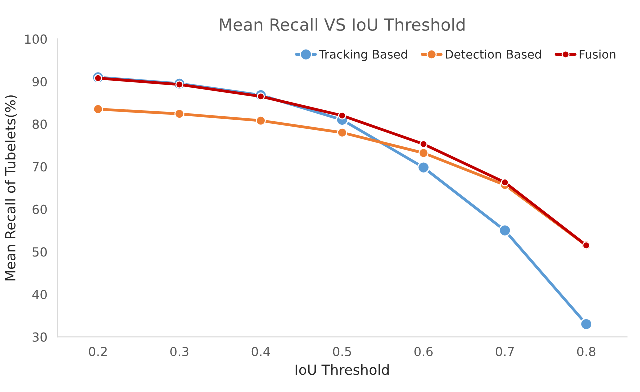 The width and height of the screenshot is (640, 392). What do you see at coordinates (40, 295) in the screenshot?
I see `y-tick-label: 40` at bounding box center [40, 295].